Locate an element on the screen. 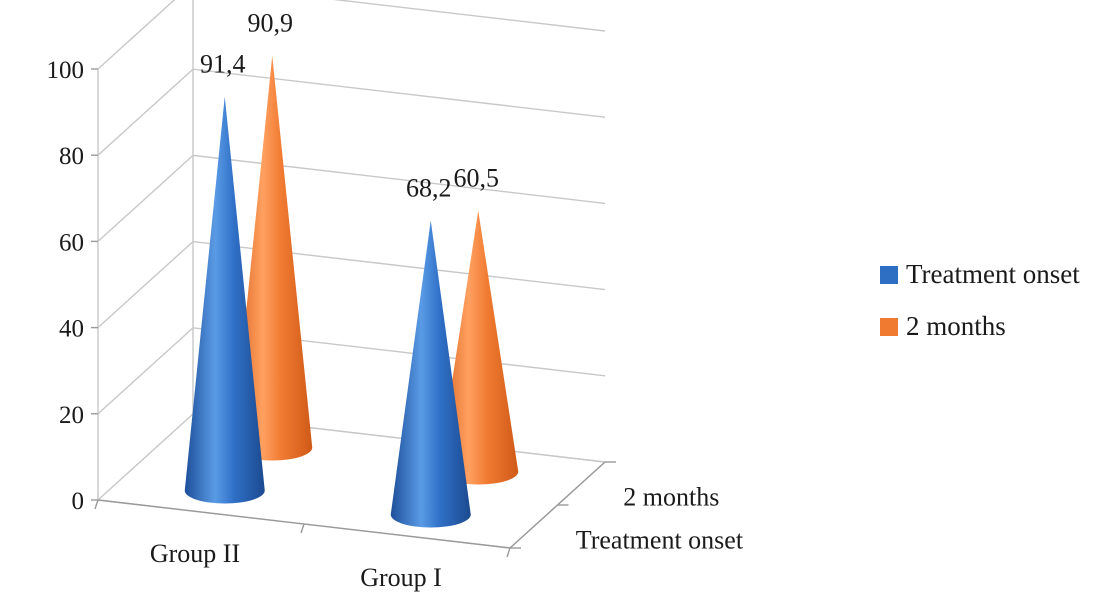 The height and width of the screenshot is (600, 1117). legend-item-treatment-onset: Treatment onset is located at coordinates (980, 274).